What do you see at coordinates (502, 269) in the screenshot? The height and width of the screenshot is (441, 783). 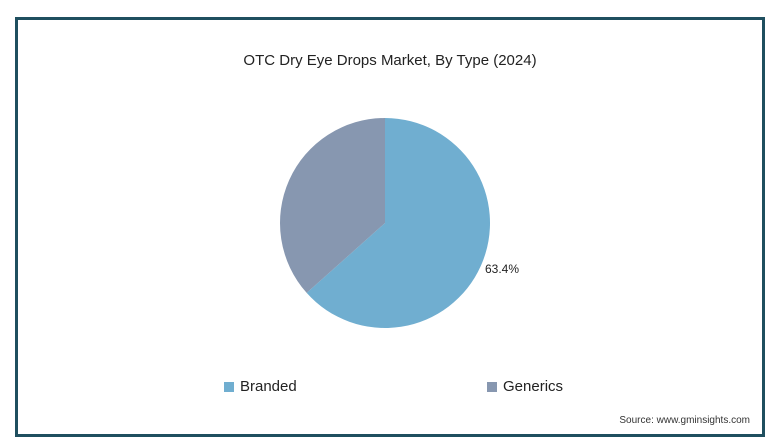 I see `slice-label-branded: 63.4%` at bounding box center [502, 269].